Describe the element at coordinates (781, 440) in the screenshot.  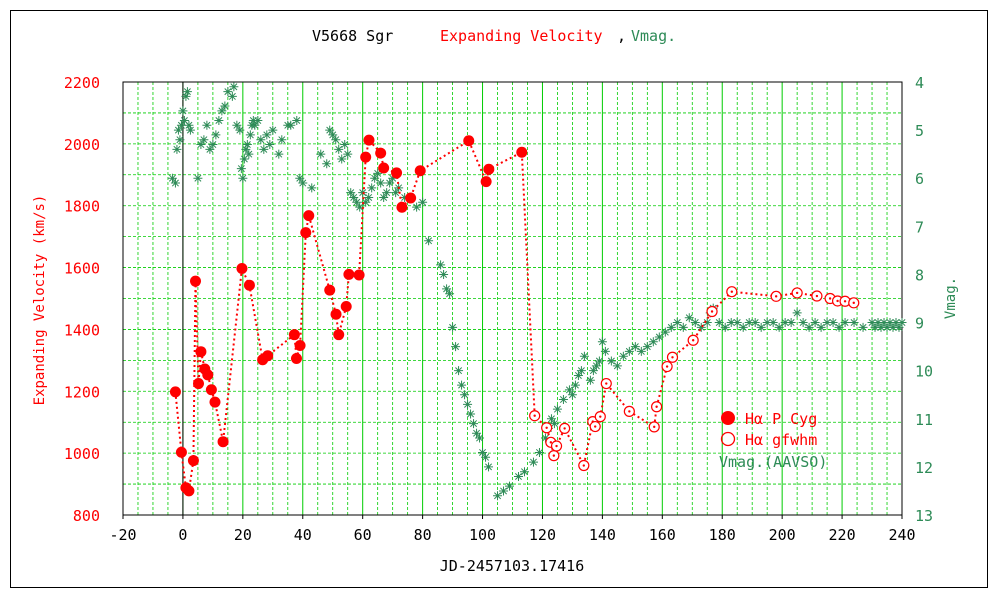
I see `legend-label-gfwhm: Hα gfwhm` at that location.